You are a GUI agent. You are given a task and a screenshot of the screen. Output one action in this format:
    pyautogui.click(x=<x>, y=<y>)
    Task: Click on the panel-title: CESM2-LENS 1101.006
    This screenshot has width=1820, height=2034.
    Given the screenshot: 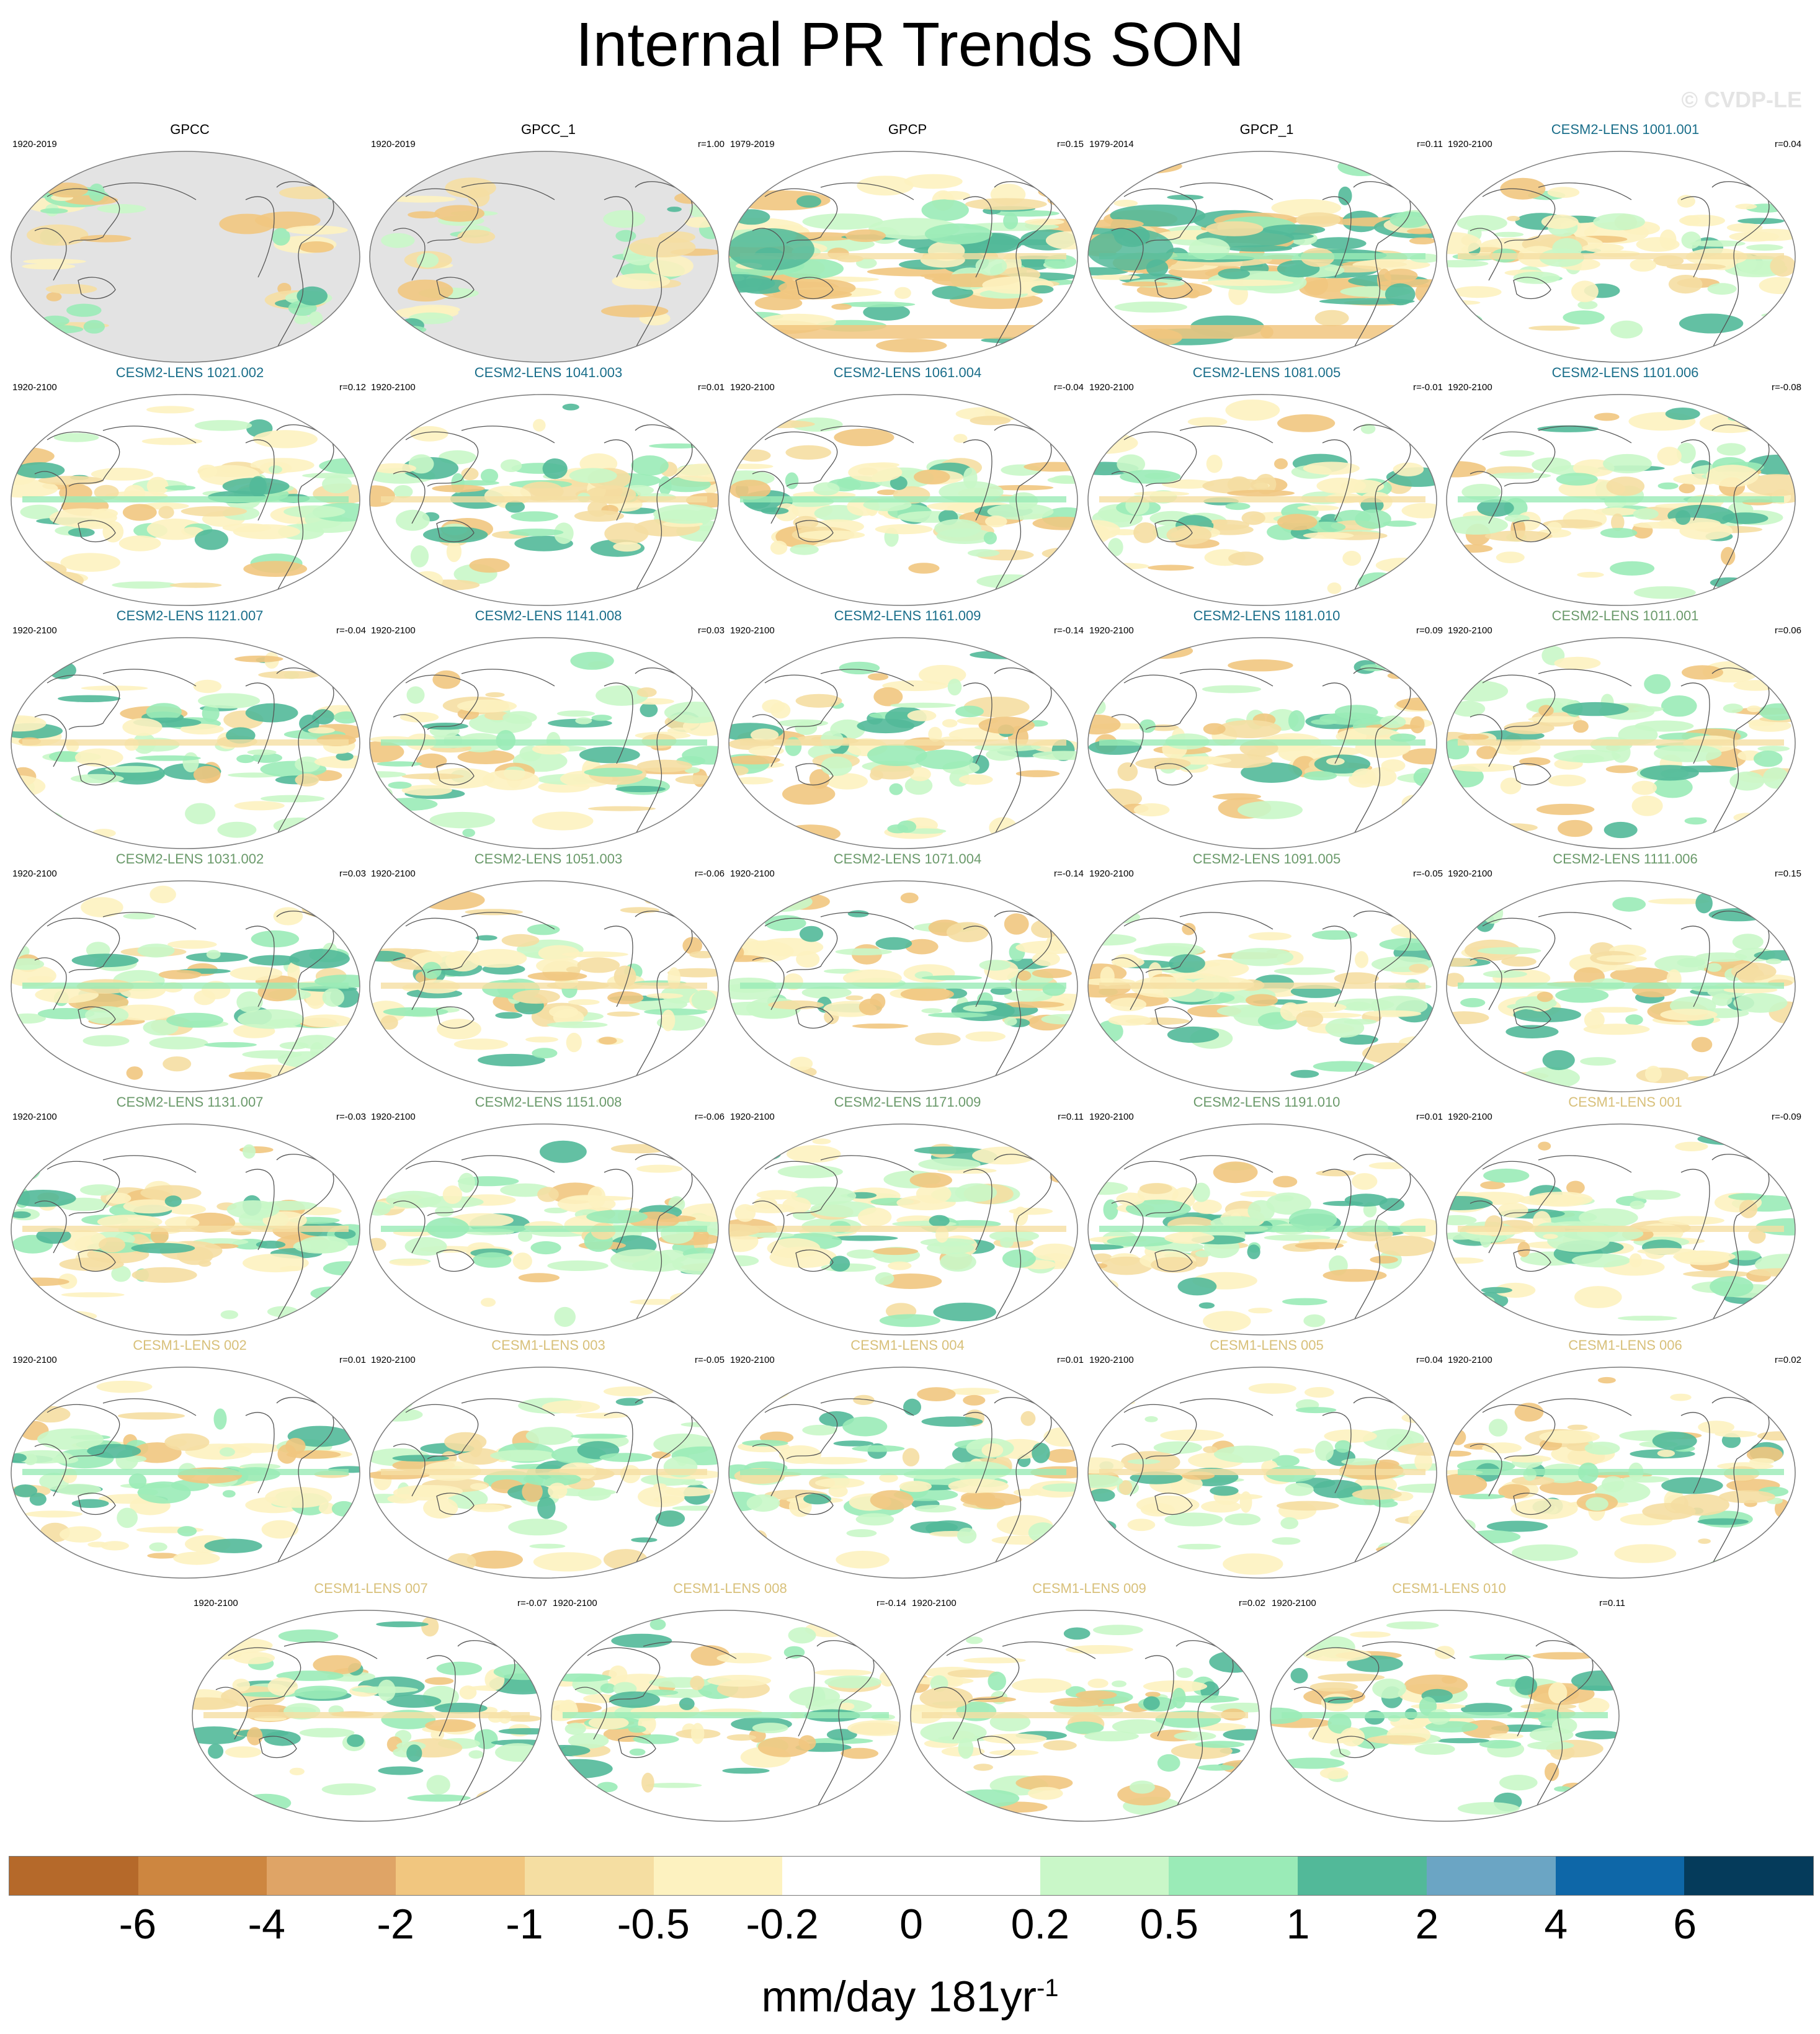 What is the action you would take?
    pyautogui.click(x=1625, y=372)
    